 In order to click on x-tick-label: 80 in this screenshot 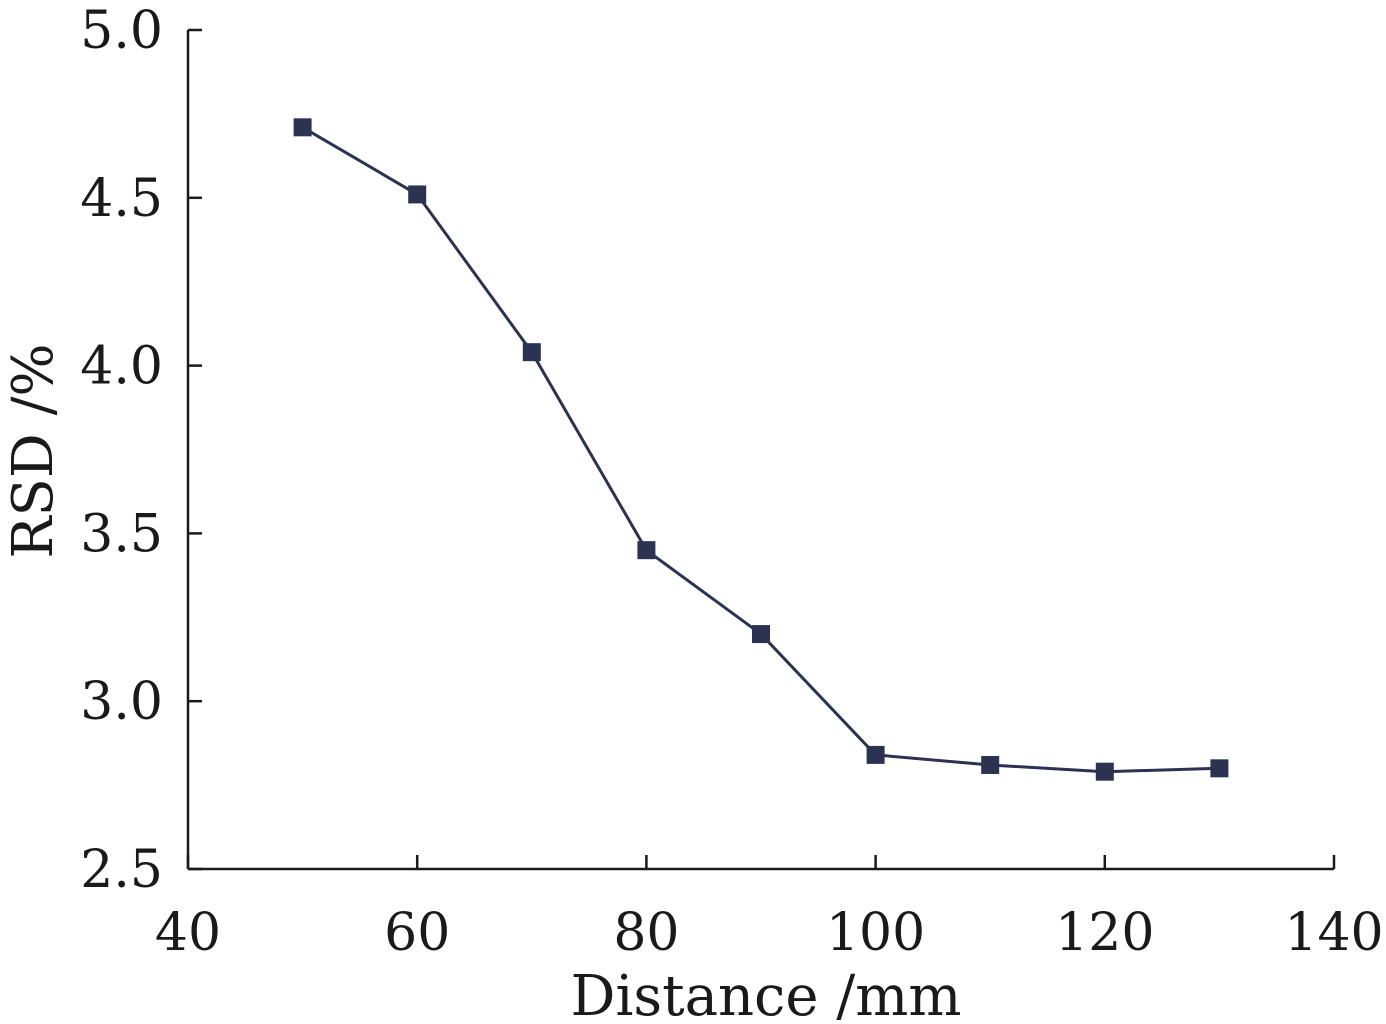, I will do `click(646, 933)`.